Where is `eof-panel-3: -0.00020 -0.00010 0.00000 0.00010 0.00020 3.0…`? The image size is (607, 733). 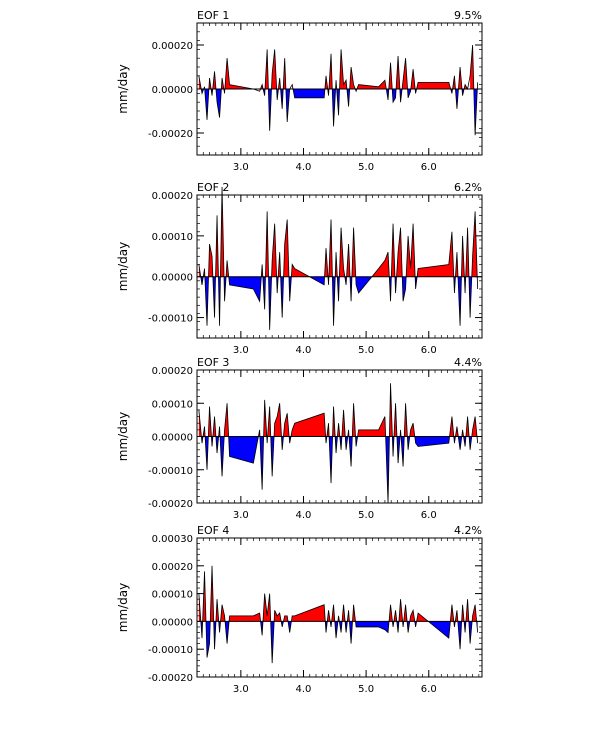 eof-panel-3: -0.00020 -0.00010 0.00000 0.00010 0.00020 3.0… is located at coordinates (299, 438).